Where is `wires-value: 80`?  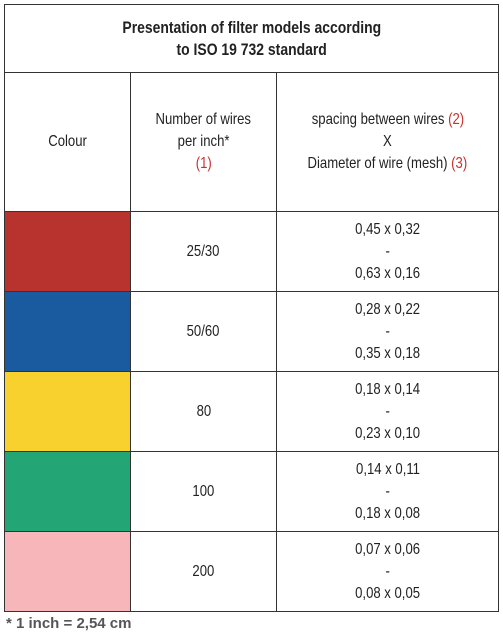
wires-value: 80 is located at coordinates (203, 411).